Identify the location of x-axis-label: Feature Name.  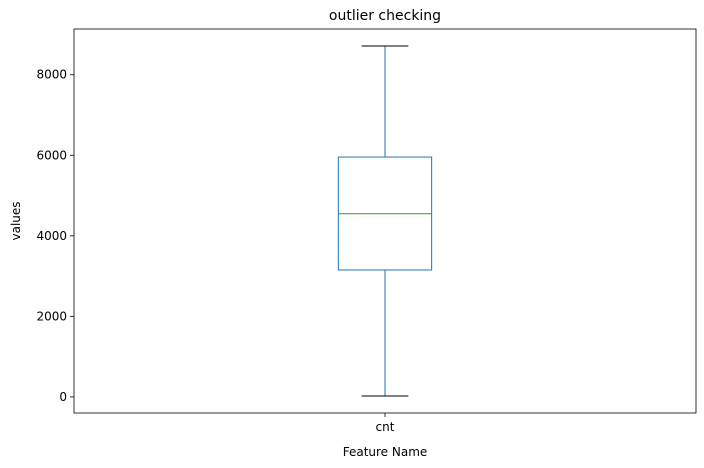
(385, 452).